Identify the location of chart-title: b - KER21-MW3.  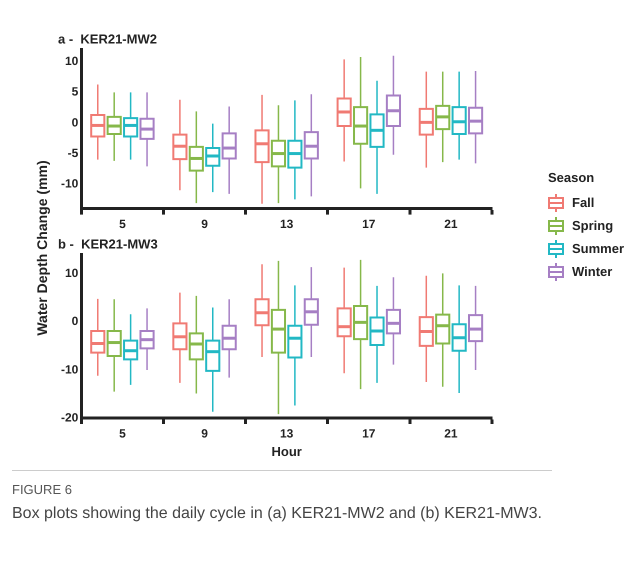
(108, 244).